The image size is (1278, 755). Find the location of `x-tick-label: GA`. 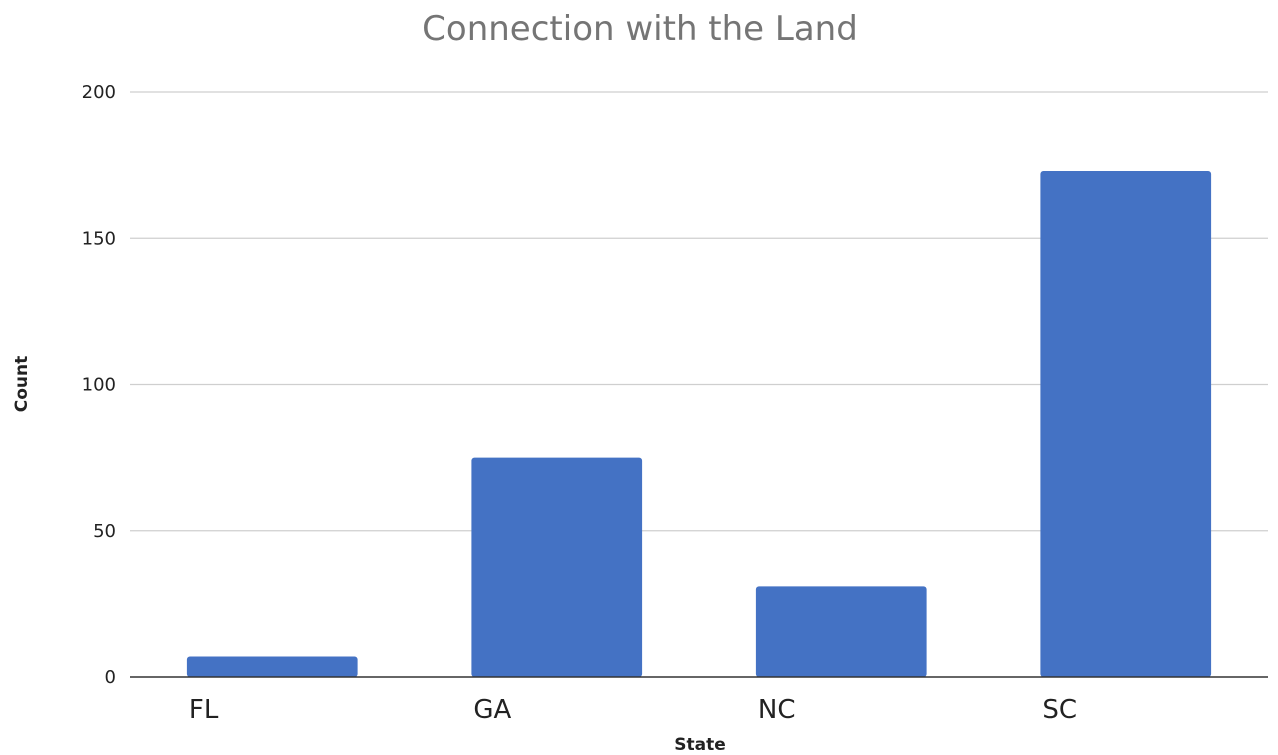

x-tick-label: GA is located at coordinates (492, 710).